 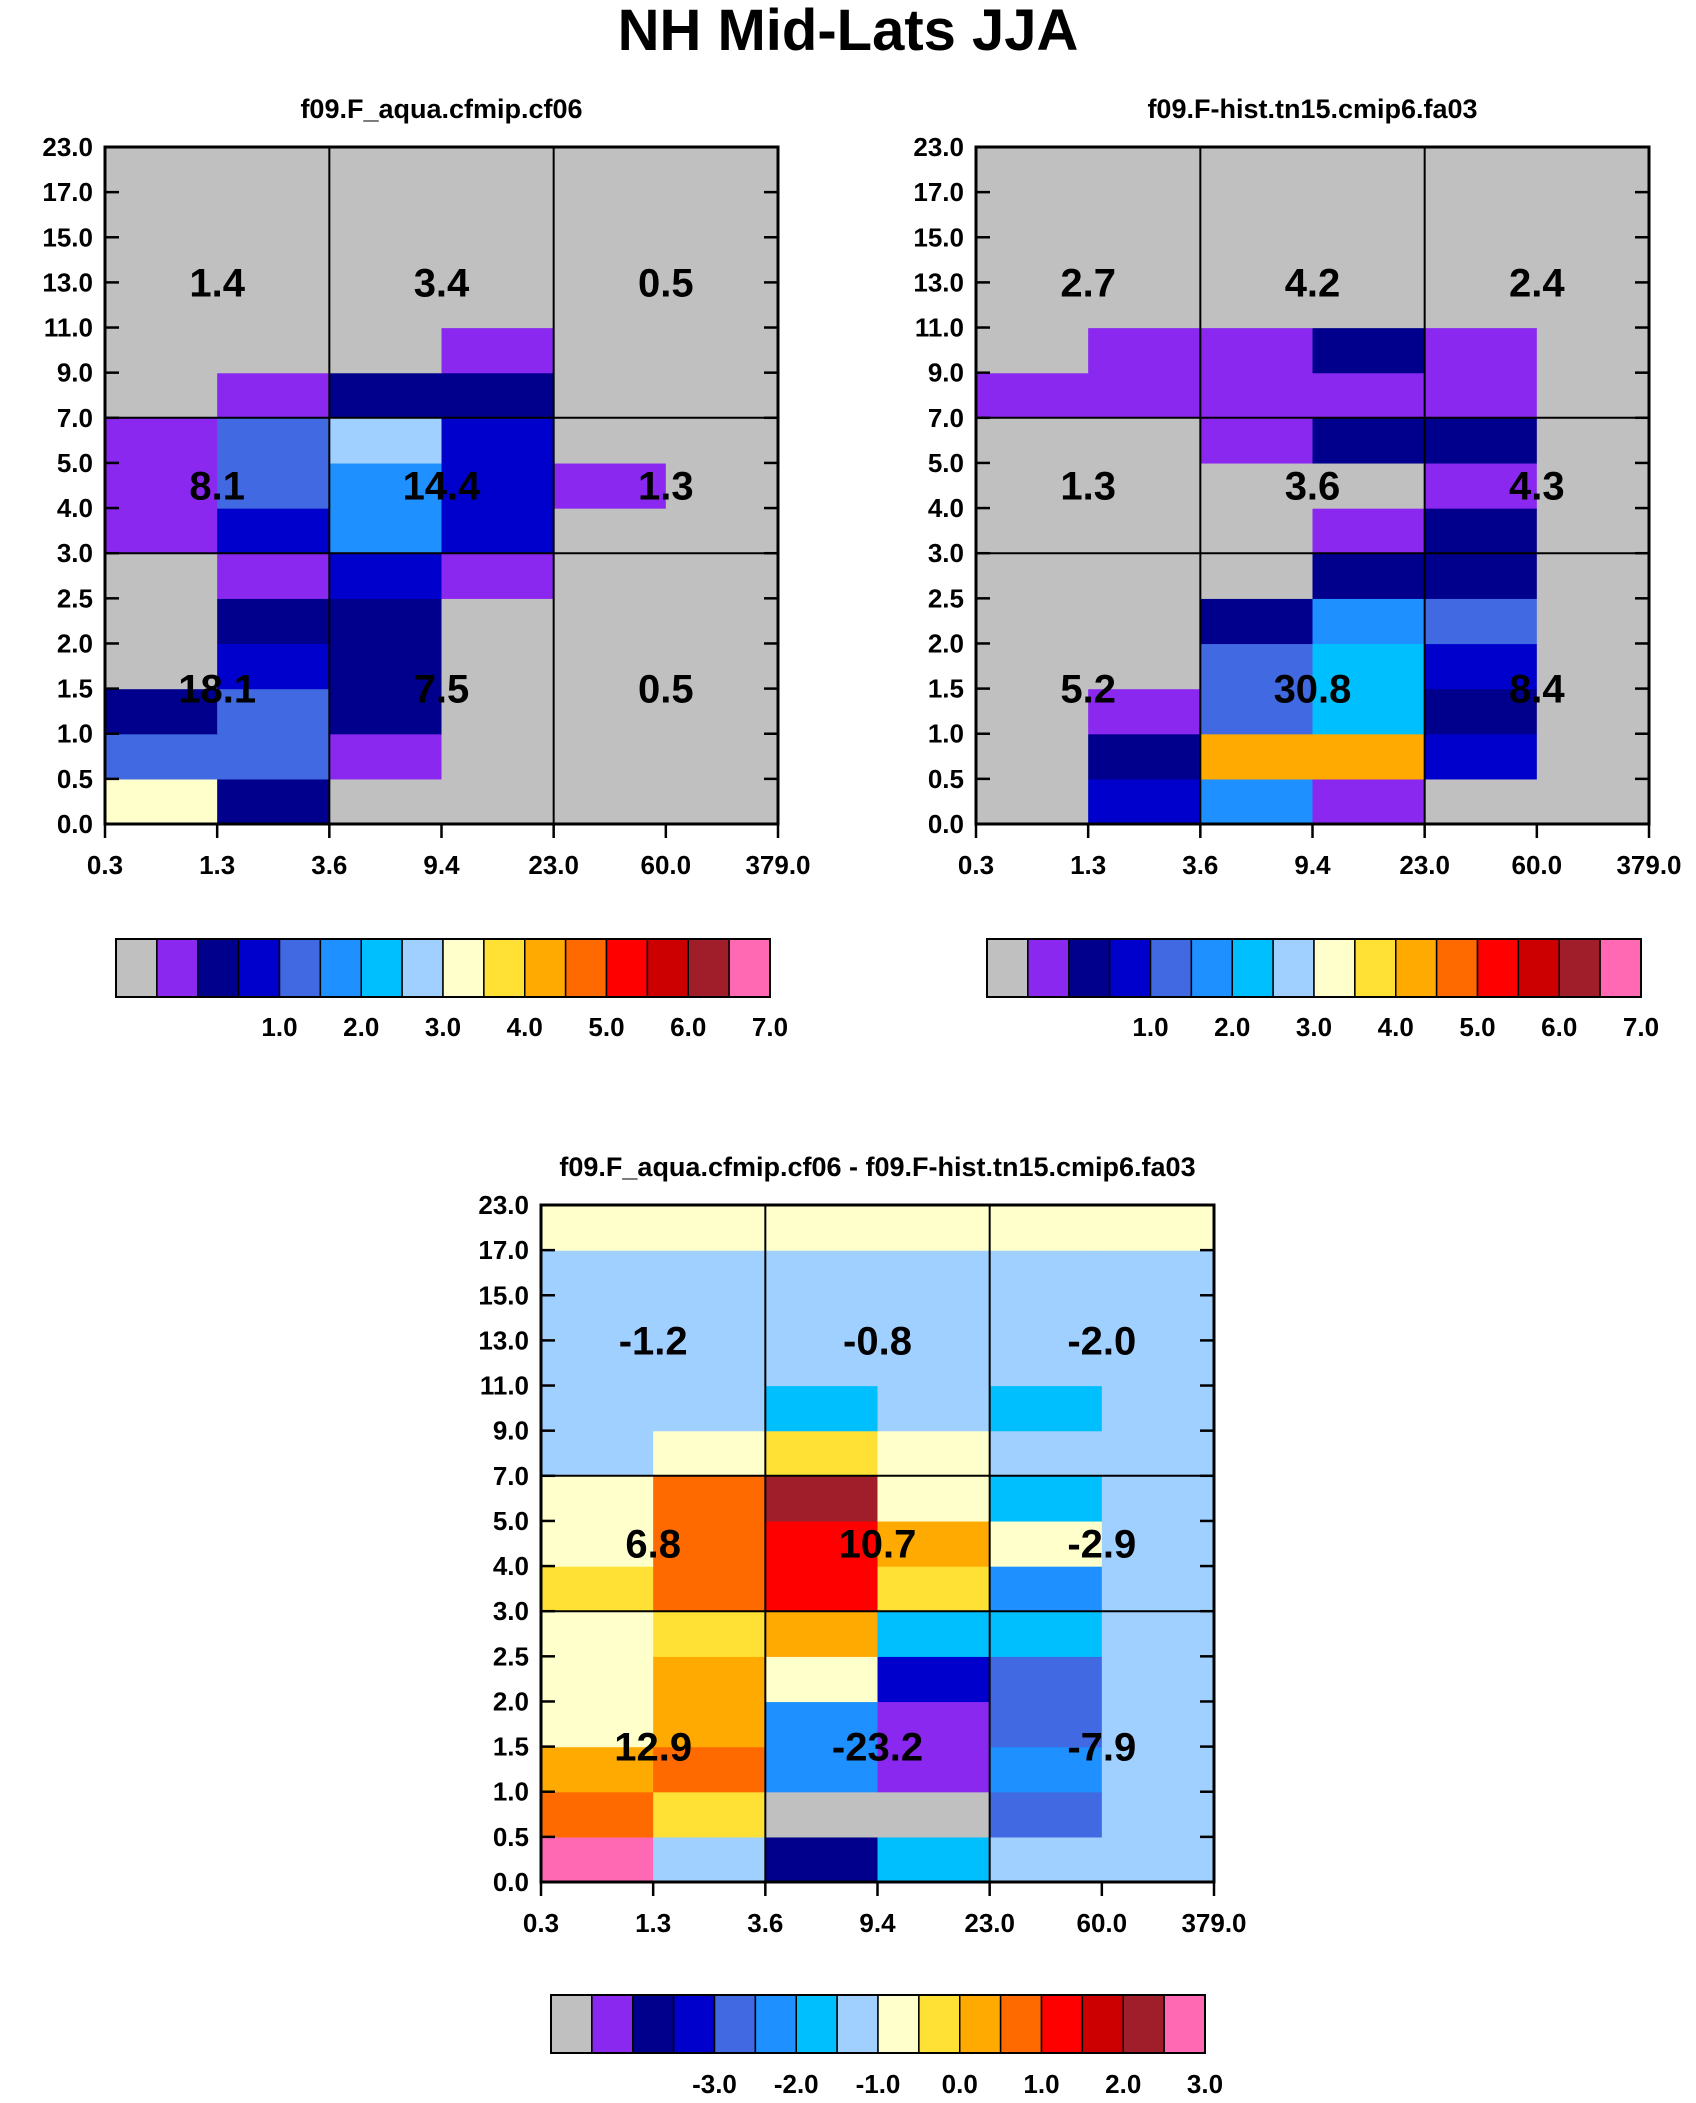 I want to click on y-tick-label: 0.0, so click(x=946, y=824).